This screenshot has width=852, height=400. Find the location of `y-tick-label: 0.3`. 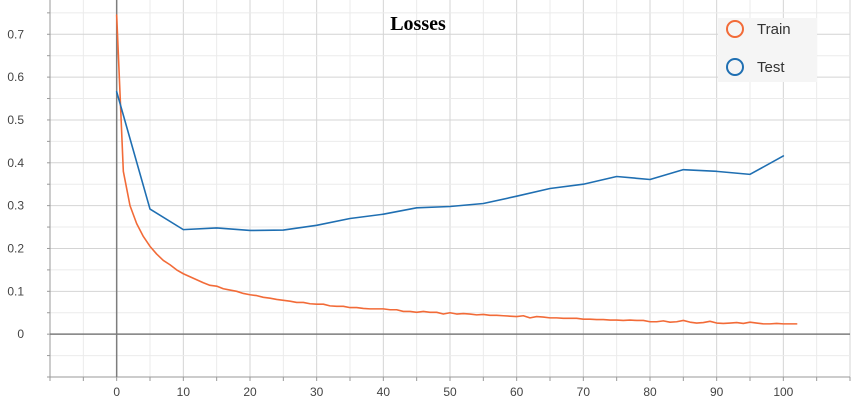

y-tick-label: 0.3 is located at coordinates (15, 206).